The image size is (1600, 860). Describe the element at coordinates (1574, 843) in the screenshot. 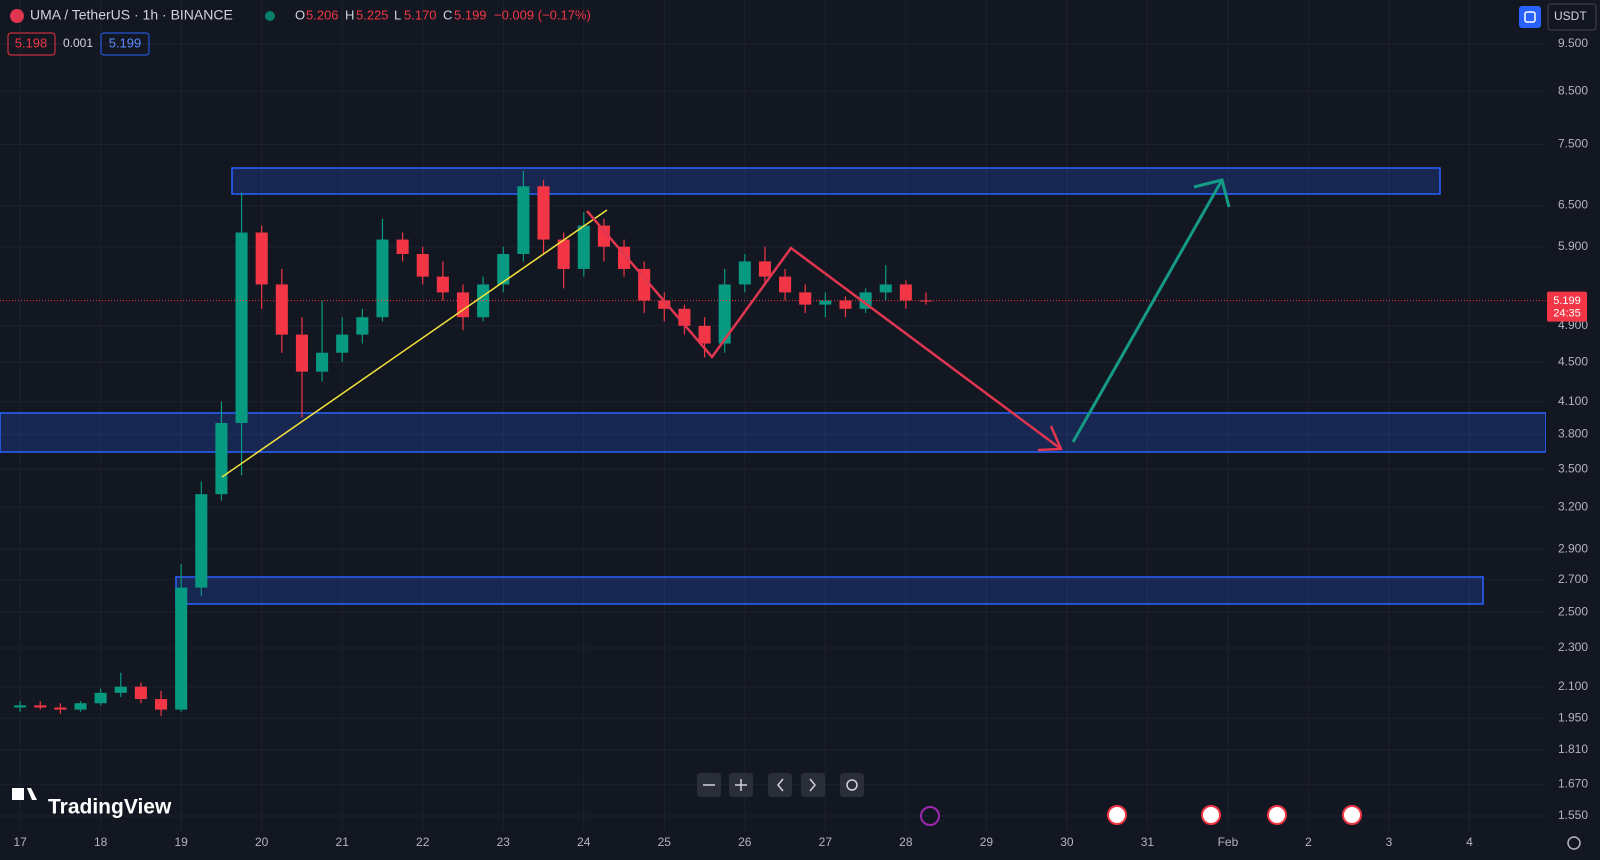

I see `settings-icon` at that location.